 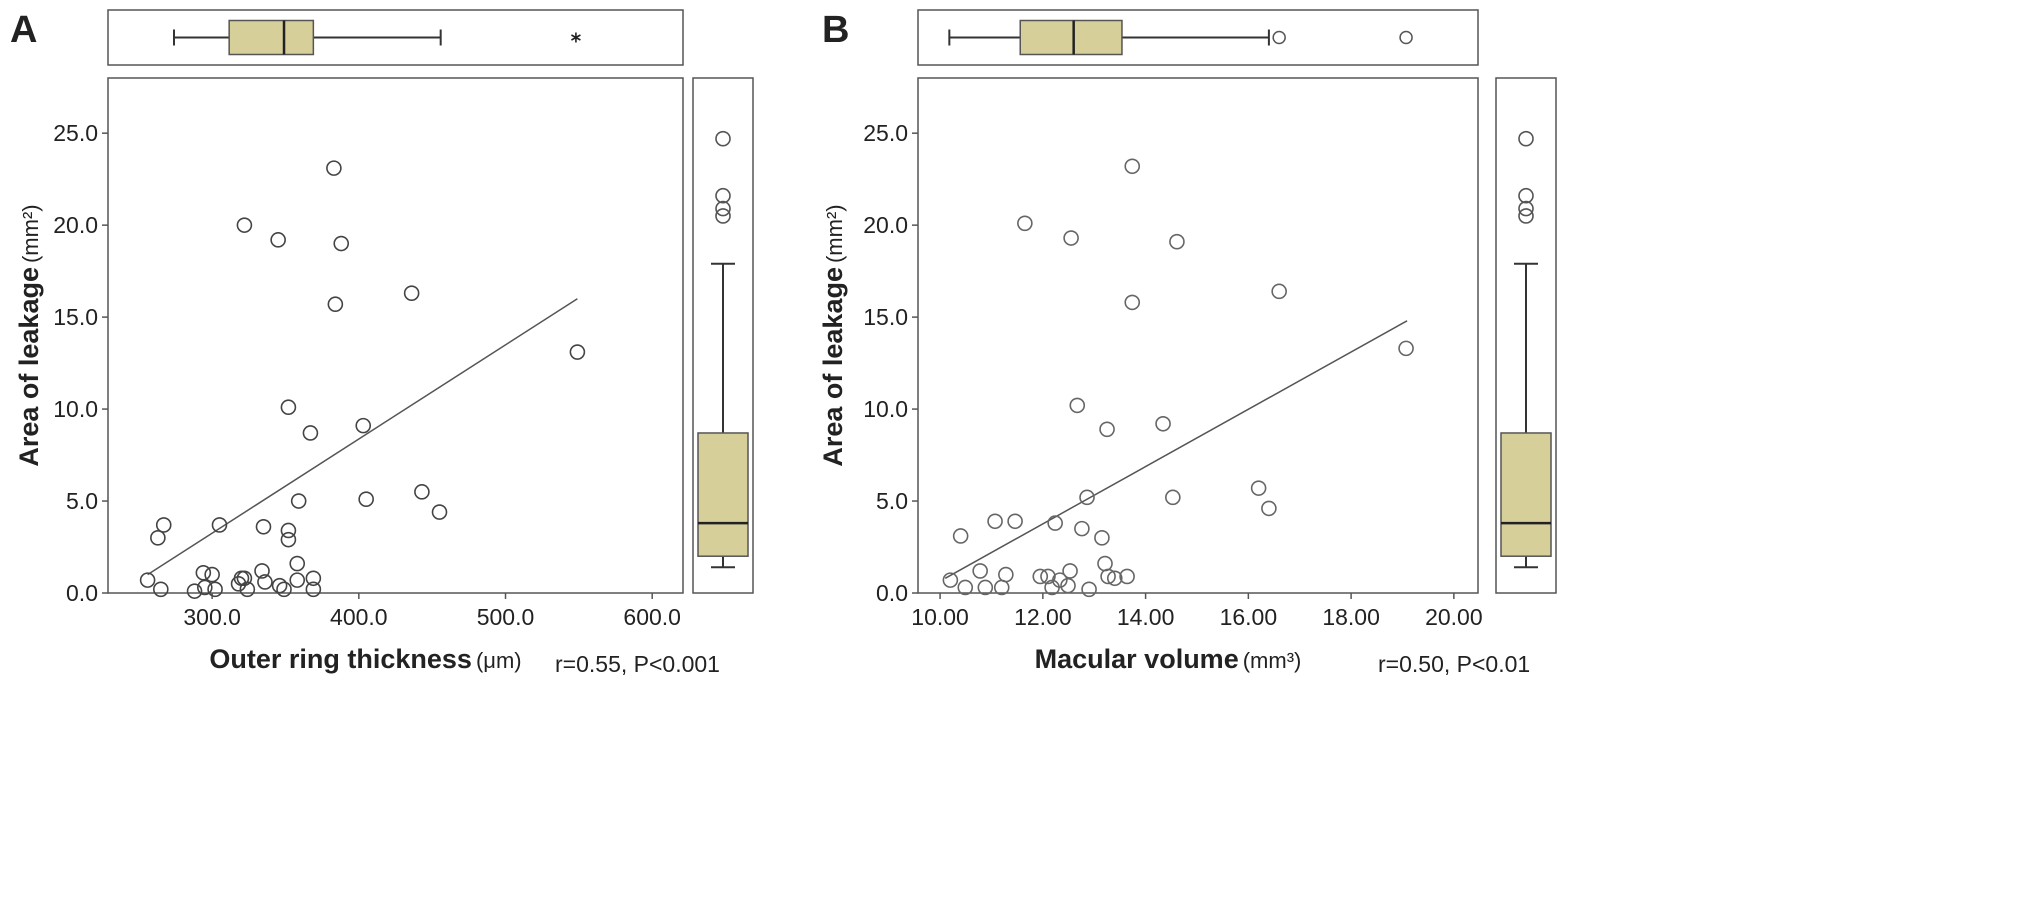 What do you see at coordinates (1137, 659) in the screenshot?
I see `x-label-text: Macular volume` at bounding box center [1137, 659].